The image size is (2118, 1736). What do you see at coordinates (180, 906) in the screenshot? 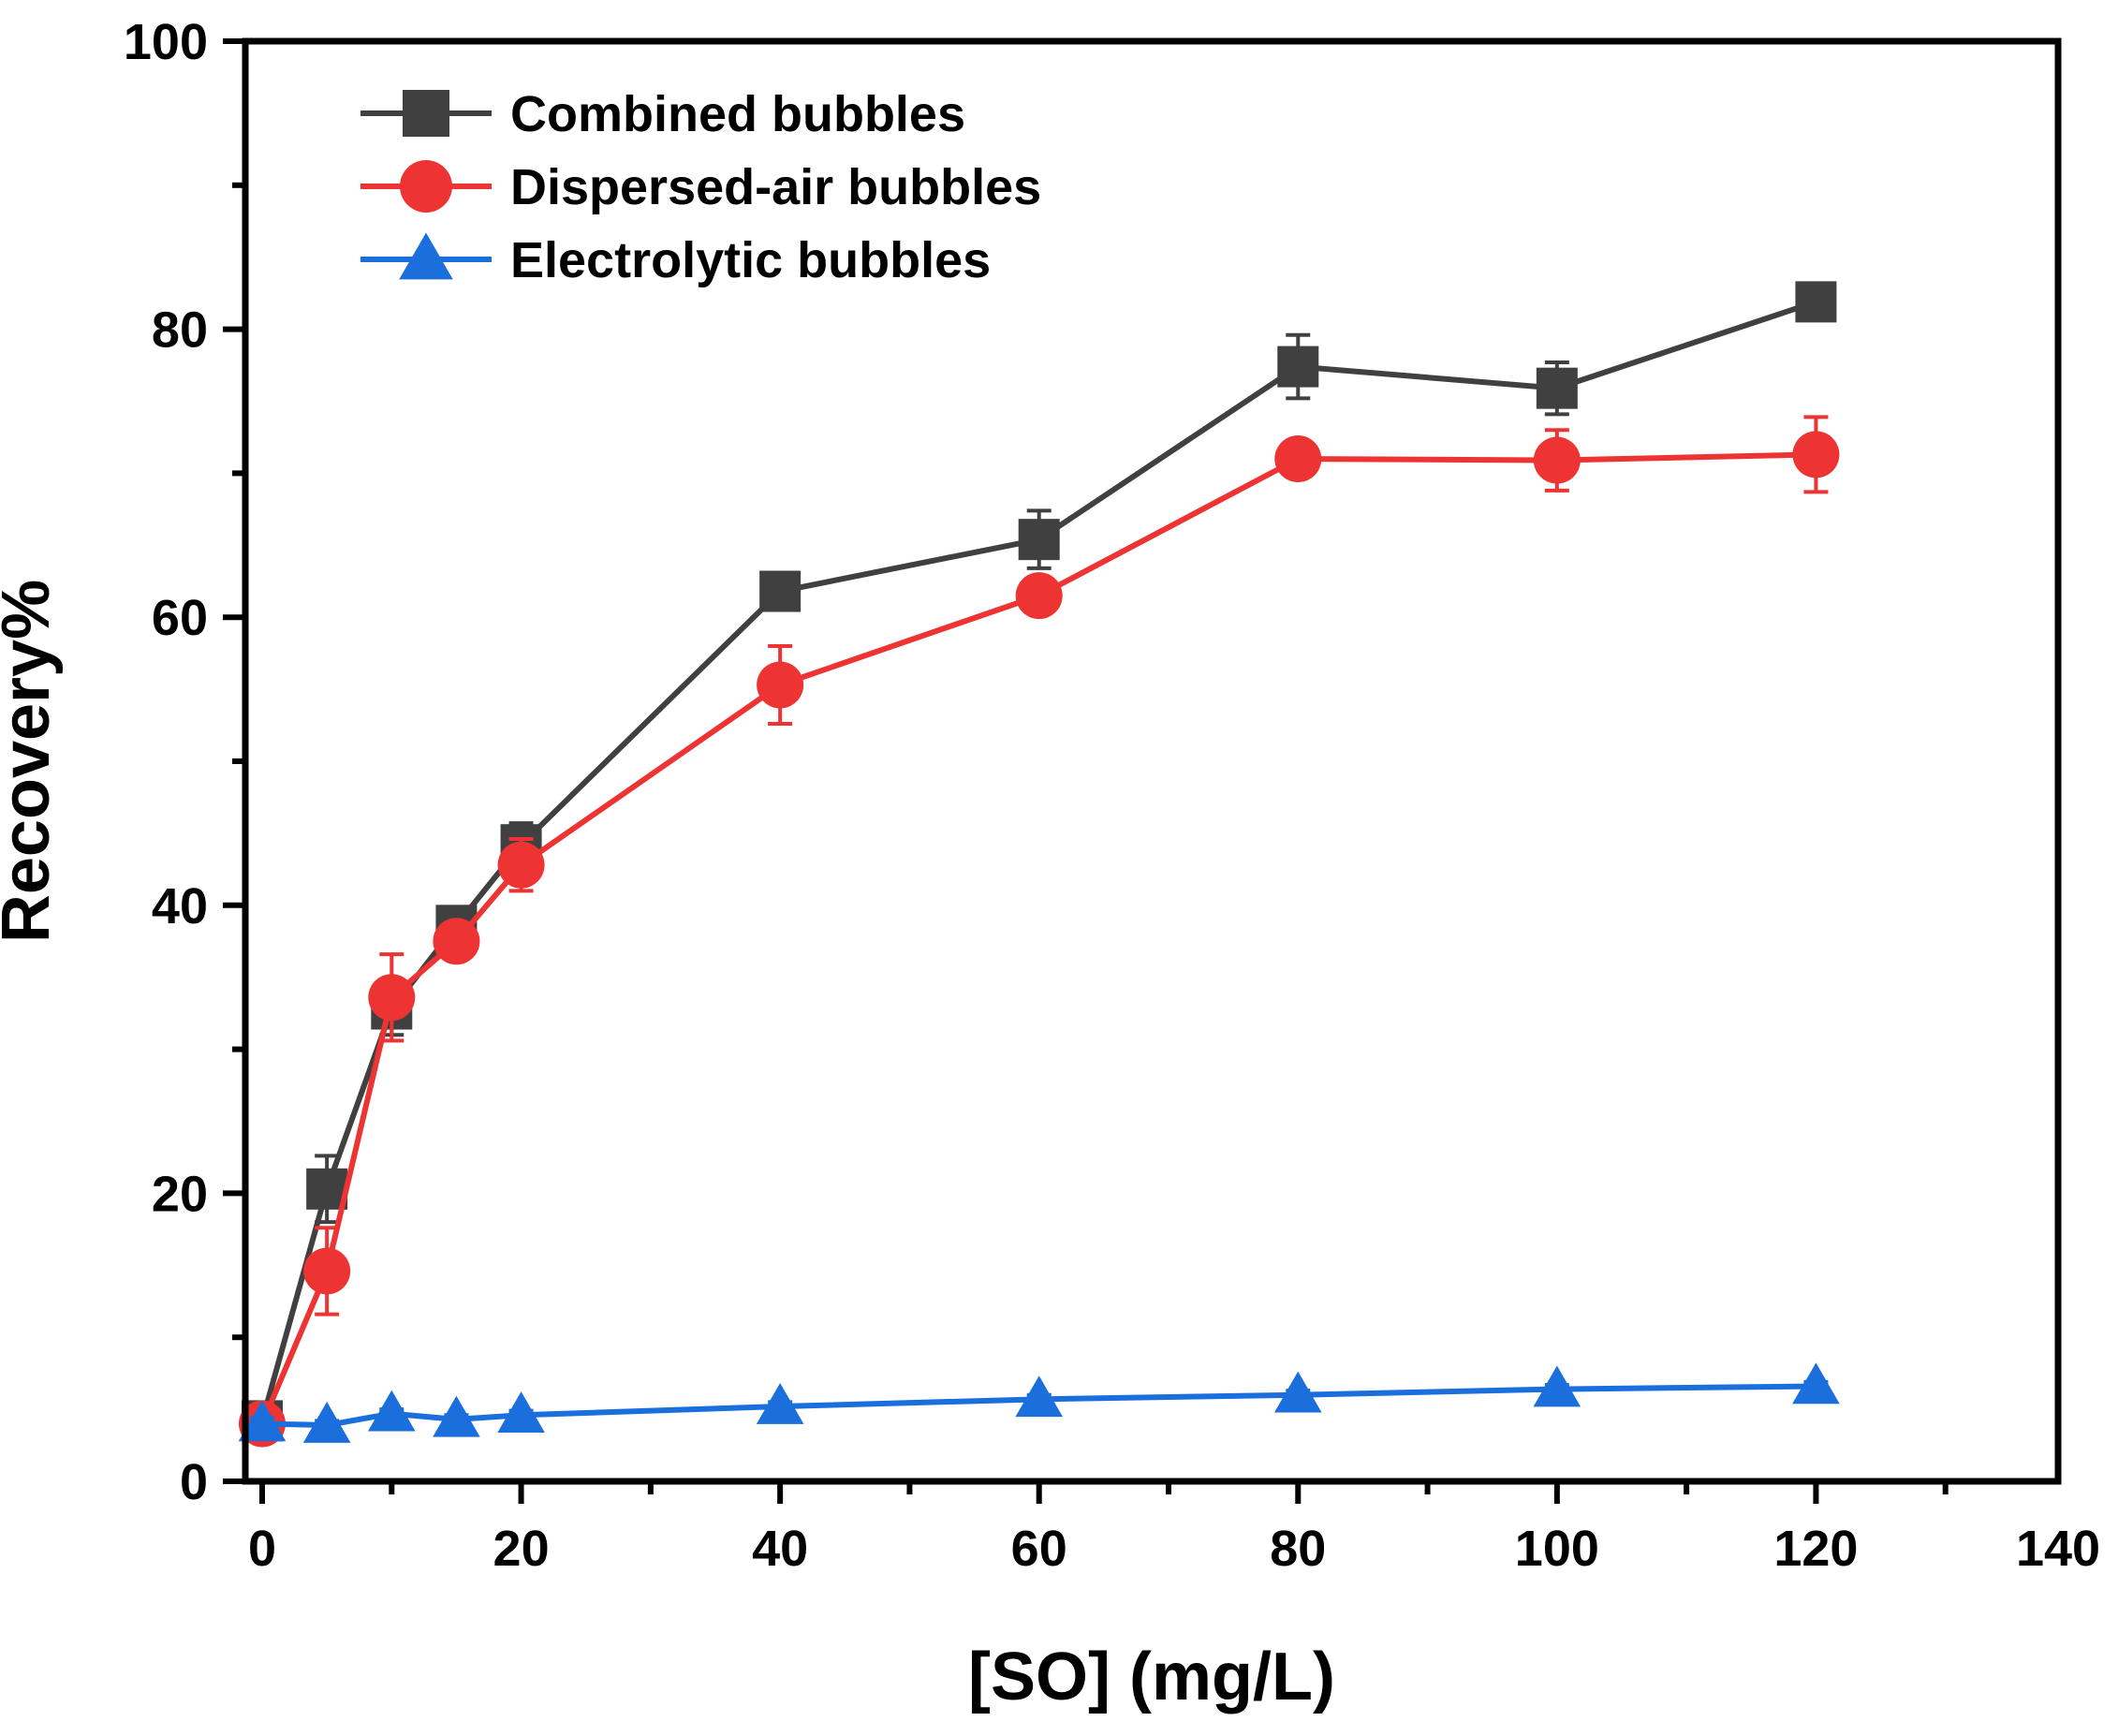
I see `y-tick-label: 40` at bounding box center [180, 906].